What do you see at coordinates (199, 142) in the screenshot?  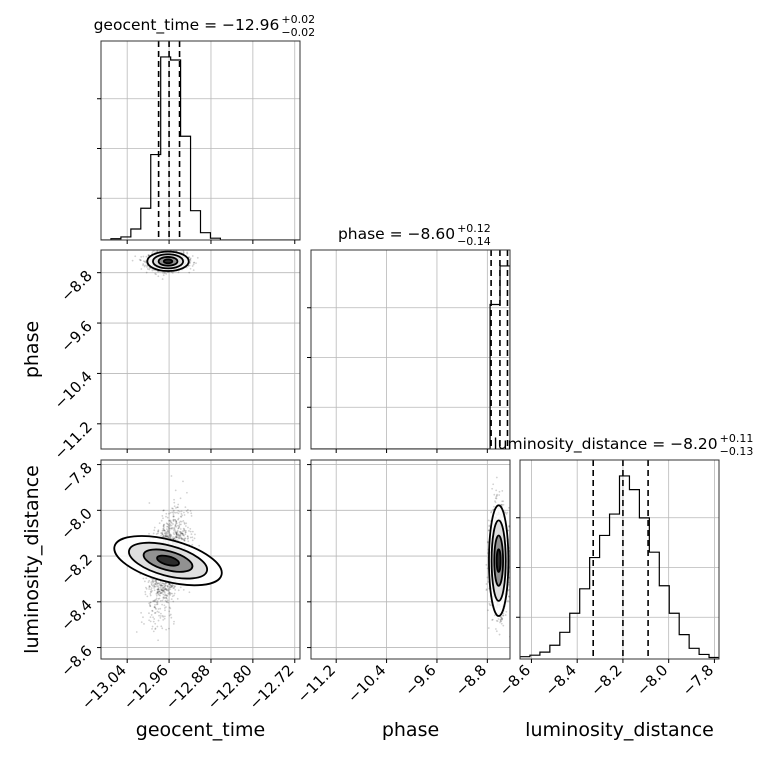 I see `panel-geocent_time-vs-geocent_time` at bounding box center [199, 142].